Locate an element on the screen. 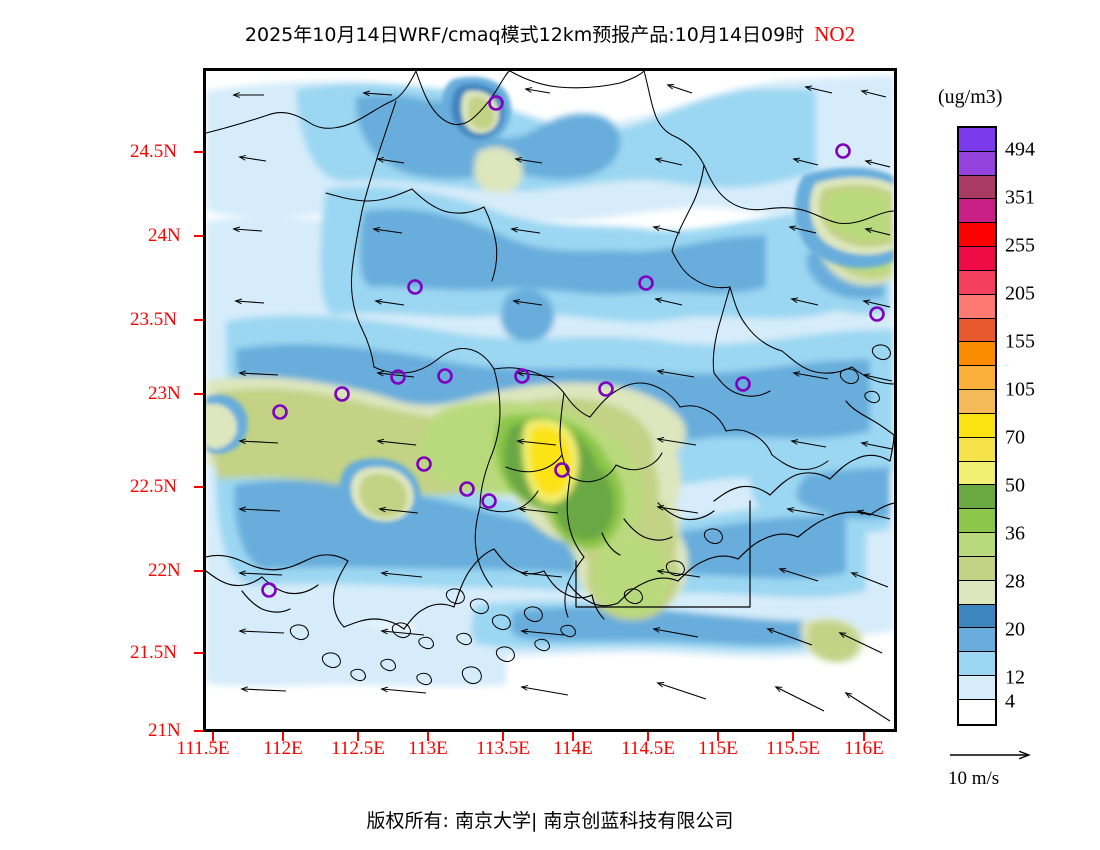 The width and height of the screenshot is (1100, 850). lat-label-5: 22N is located at coordinates (164, 570).